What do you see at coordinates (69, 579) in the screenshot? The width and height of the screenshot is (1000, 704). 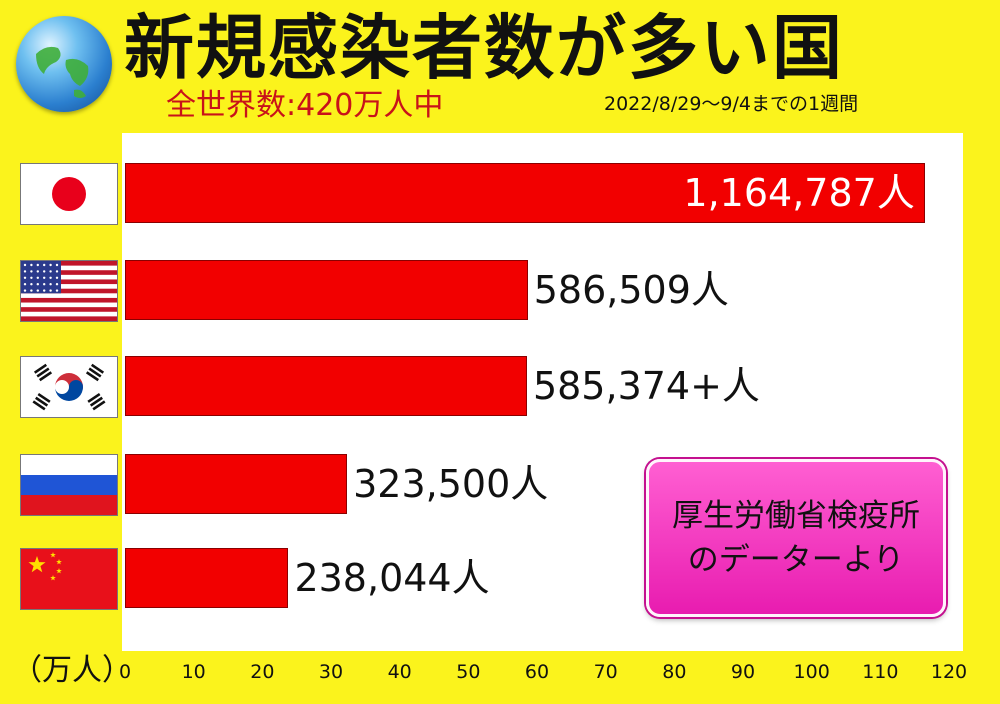 I see `china-flag-icon` at bounding box center [69, 579].